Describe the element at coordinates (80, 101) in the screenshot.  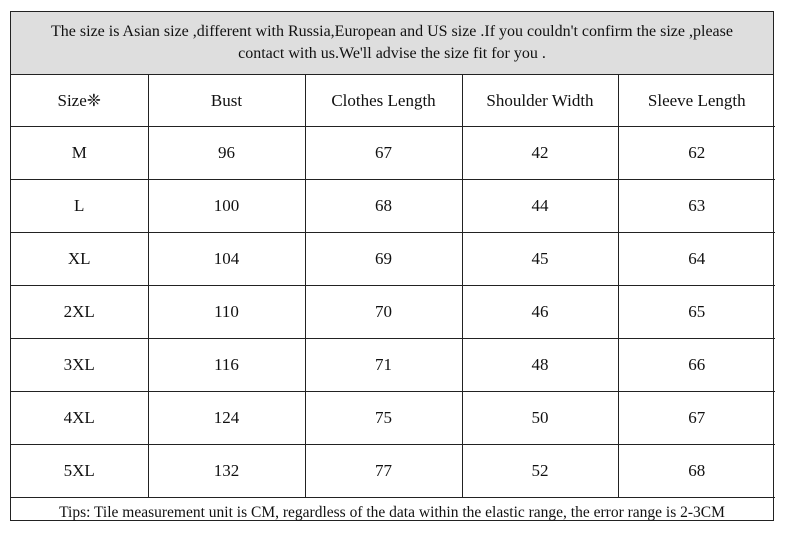
I see `header-size: Size❈` at that location.